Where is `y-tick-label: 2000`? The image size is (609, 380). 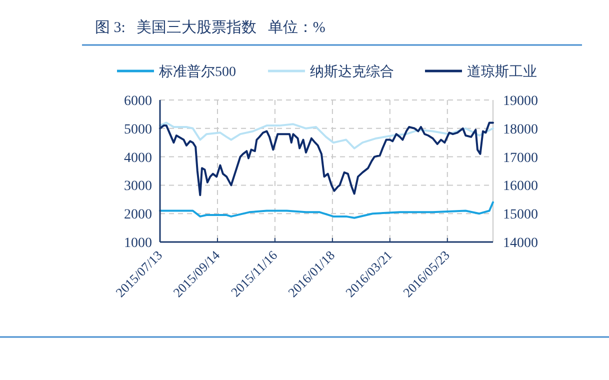
y-tick-label: 2000 is located at coordinates (138, 215).